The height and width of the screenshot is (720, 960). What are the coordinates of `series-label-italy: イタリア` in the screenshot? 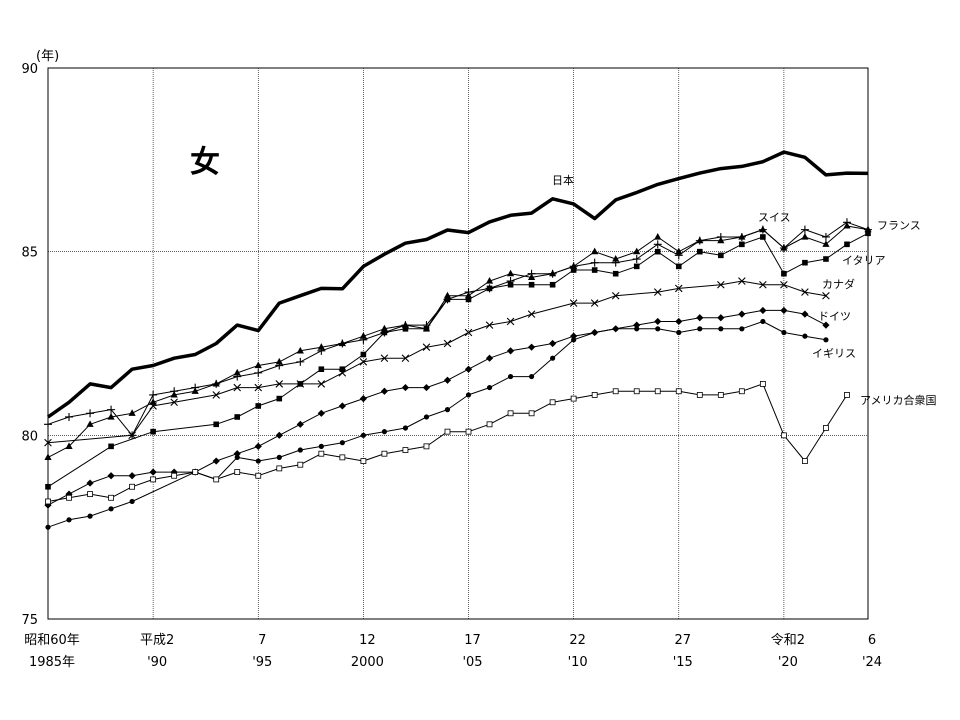 It's located at (864, 260).